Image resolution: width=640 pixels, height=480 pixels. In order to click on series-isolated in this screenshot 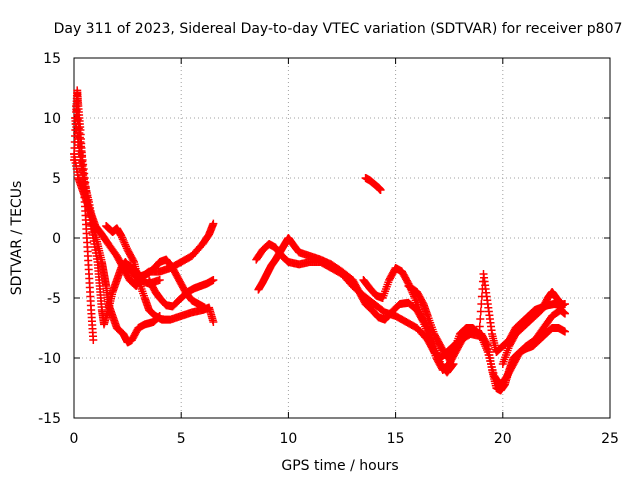, I will do `click(373, 184)`.